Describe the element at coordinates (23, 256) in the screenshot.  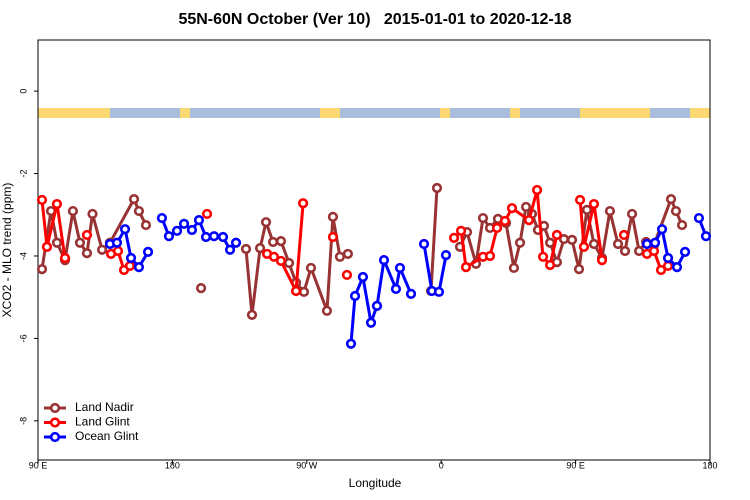
I see `y-tick-label: -4` at that location.